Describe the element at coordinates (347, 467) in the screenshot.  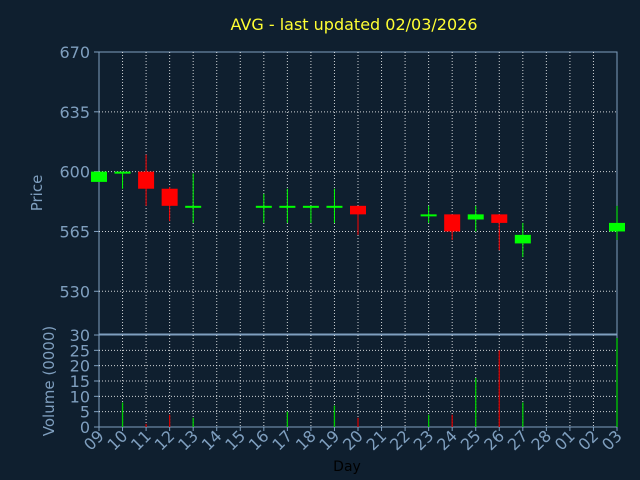
I see `x-axis-label: Day` at that location.